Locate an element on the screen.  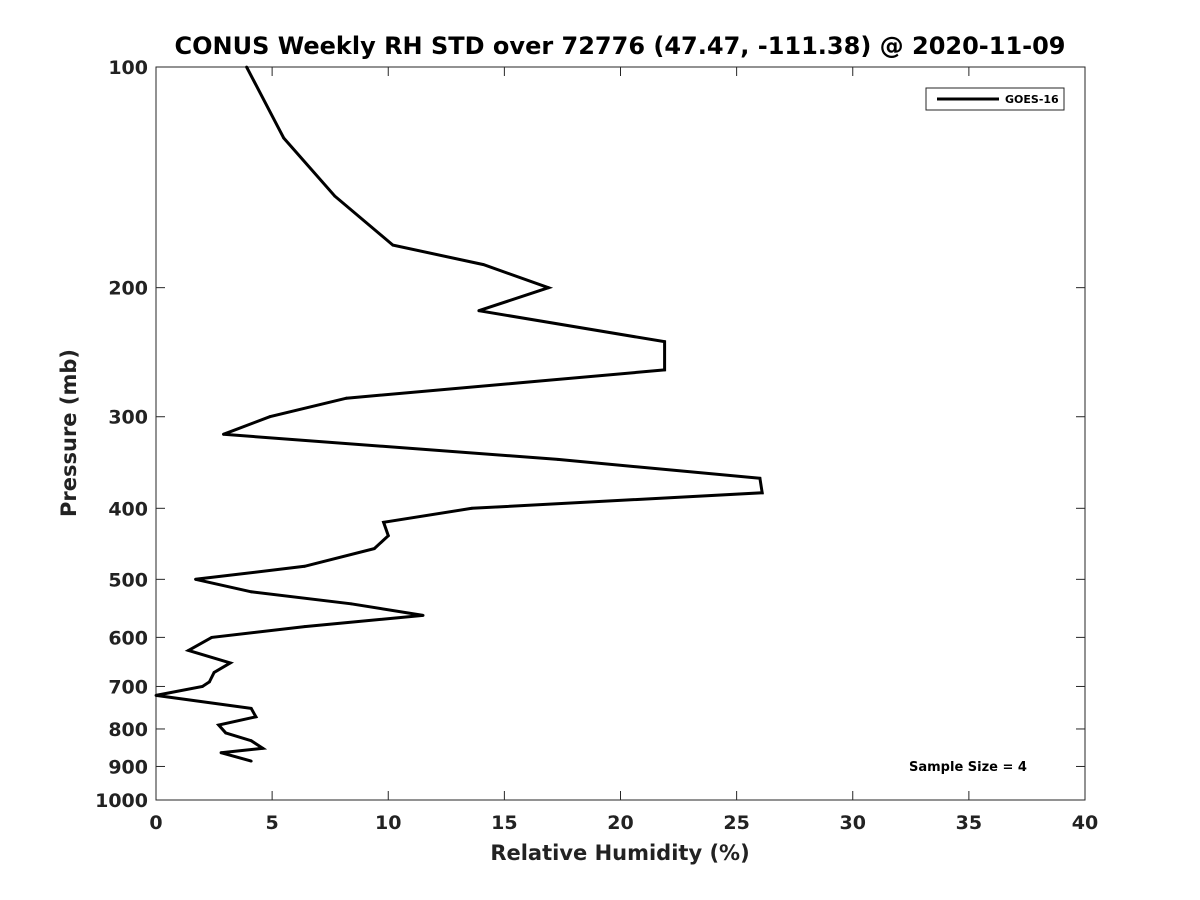
y-tick-label: 800 is located at coordinates (128, 730).